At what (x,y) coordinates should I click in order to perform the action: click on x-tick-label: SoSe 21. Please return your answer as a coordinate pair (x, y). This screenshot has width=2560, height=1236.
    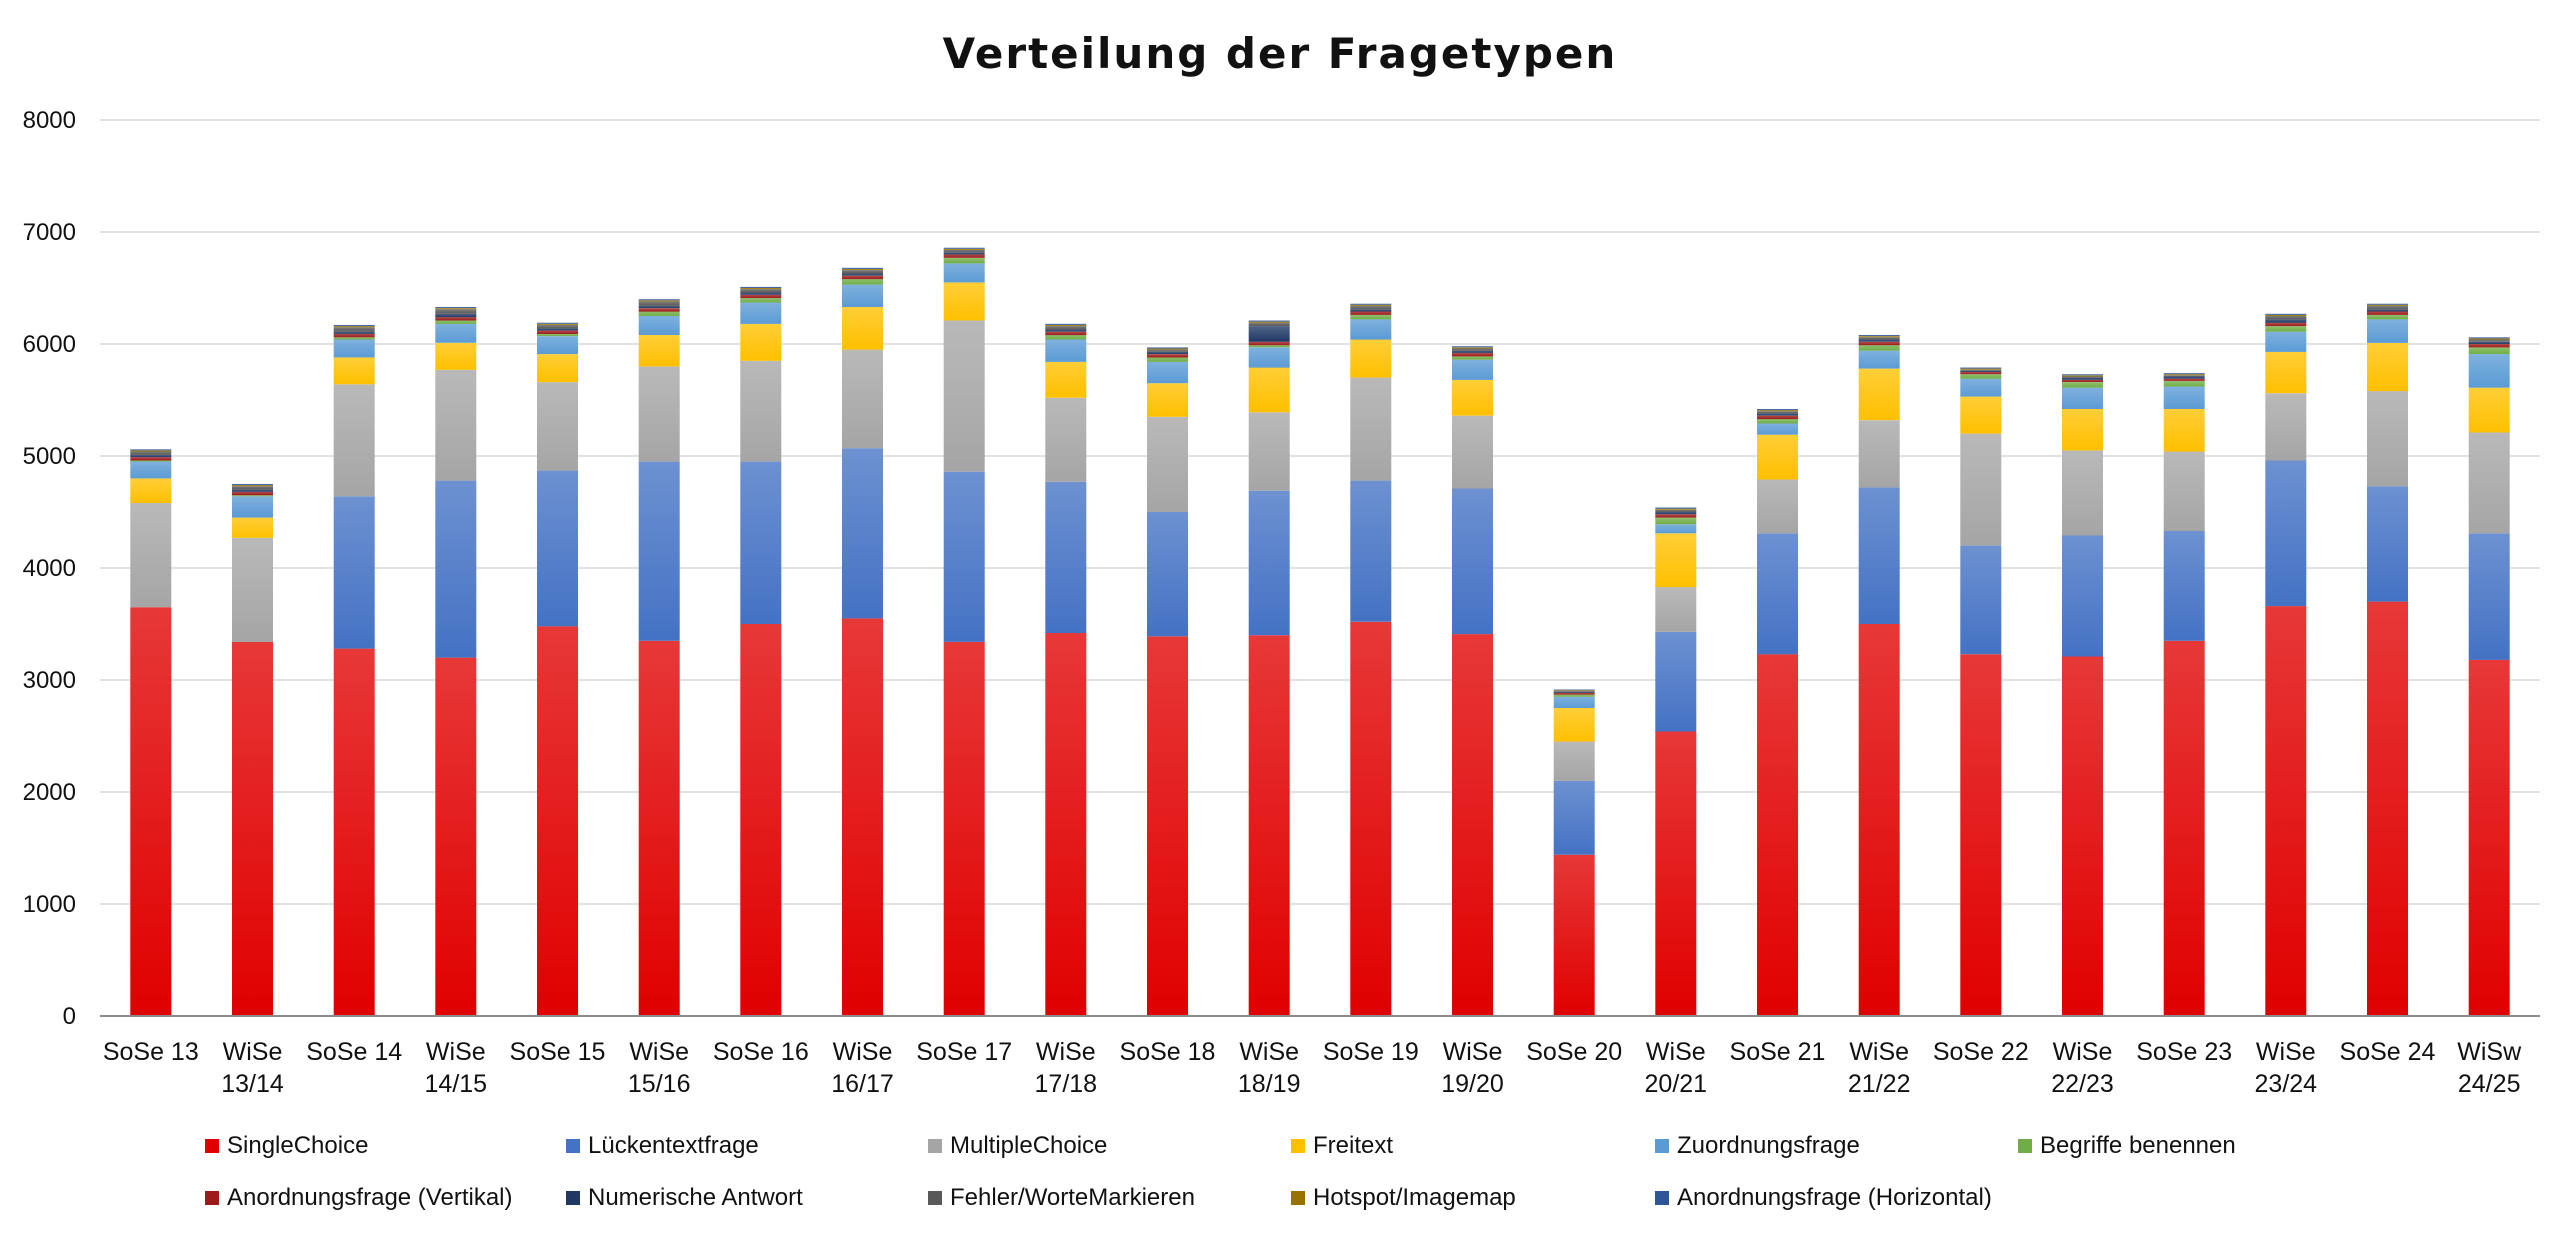
    Looking at the image, I should click on (1778, 1052).